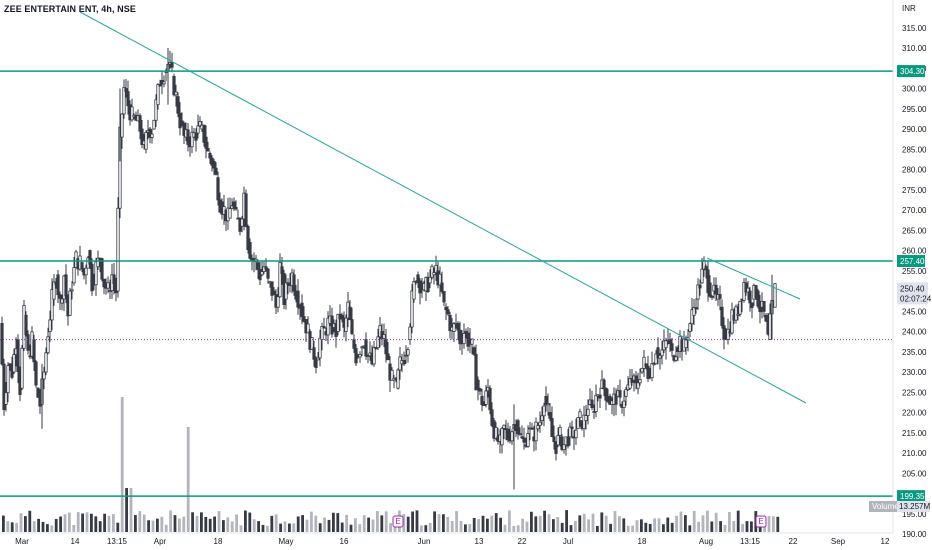 Image resolution: width=932 pixels, height=550 pixels. What do you see at coordinates (522, 541) in the screenshot?
I see `x-tick-label: 22` at bounding box center [522, 541].